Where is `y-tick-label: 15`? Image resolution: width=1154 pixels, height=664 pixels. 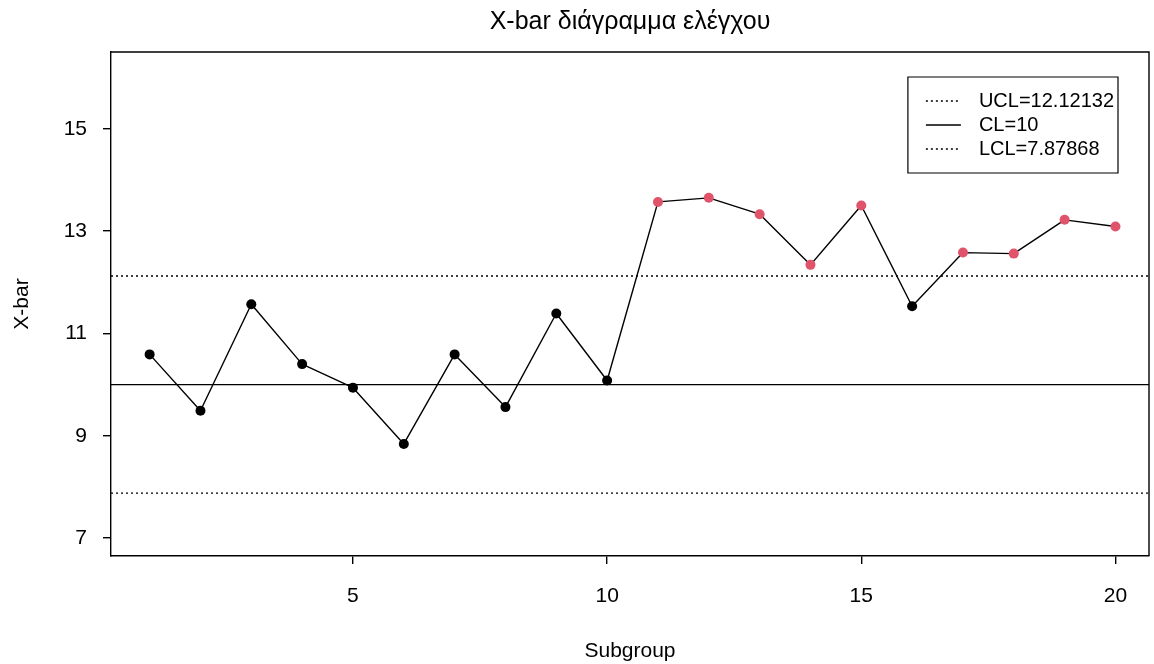 y-tick-label: 15 is located at coordinates (75, 127).